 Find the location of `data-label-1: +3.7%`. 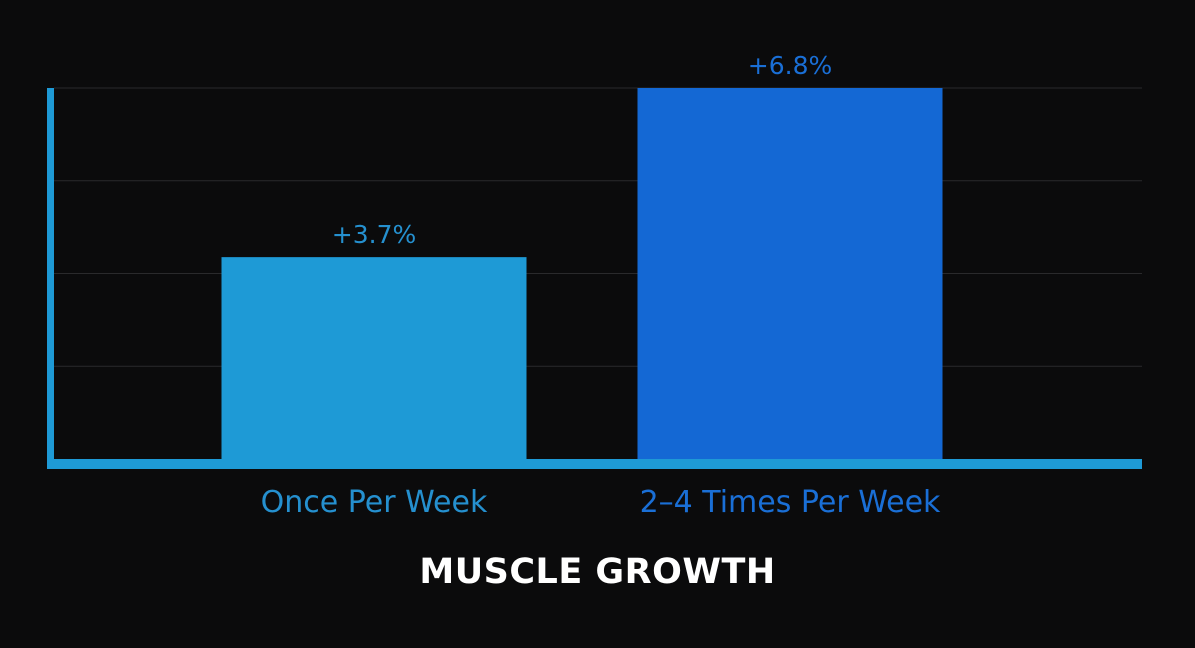

data-label-1: +3.7% is located at coordinates (374, 234).